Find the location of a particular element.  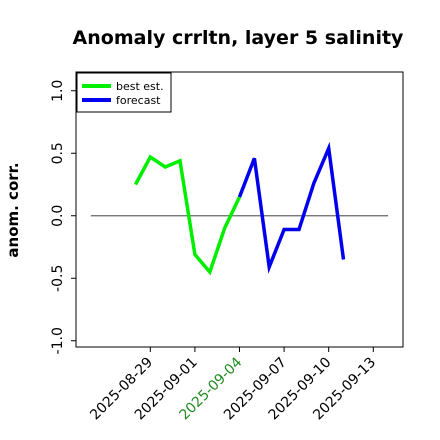

y-tick-label: -0.5 is located at coordinates (58, 278).